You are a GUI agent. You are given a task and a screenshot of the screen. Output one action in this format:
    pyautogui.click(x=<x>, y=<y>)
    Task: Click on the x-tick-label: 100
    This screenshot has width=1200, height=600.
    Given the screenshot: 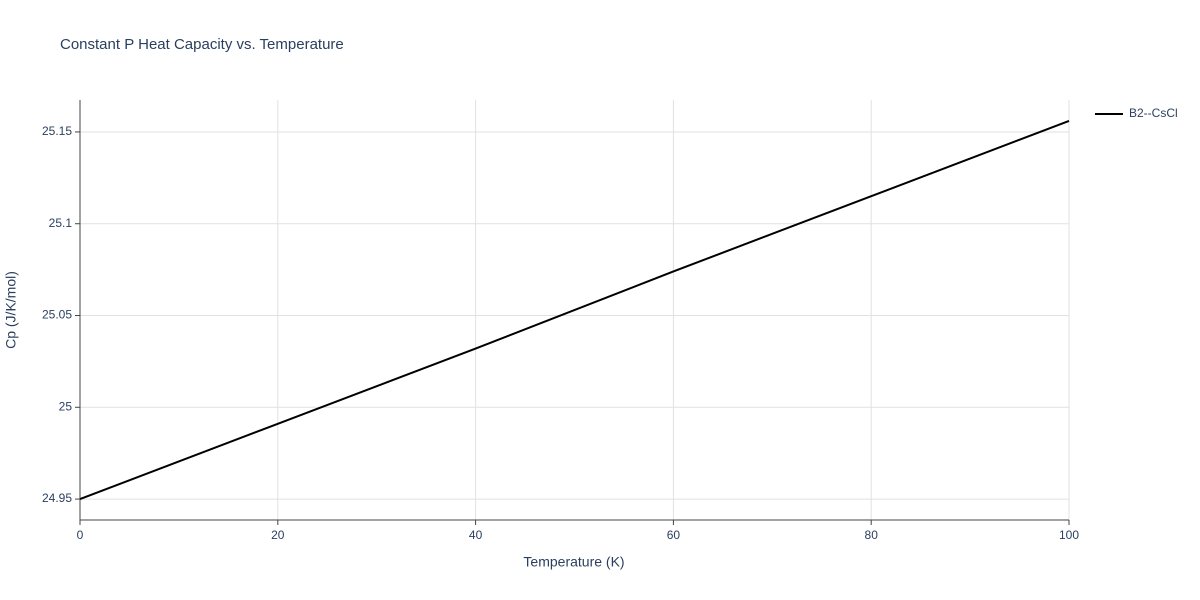 What is the action you would take?
    pyautogui.click(x=1069, y=535)
    